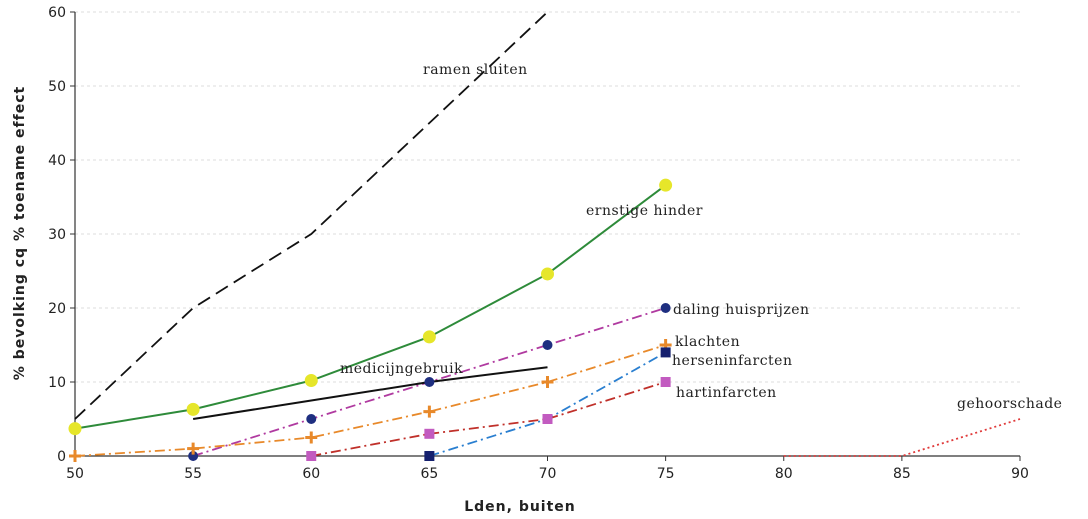  What do you see at coordinates (193, 474) in the screenshot?
I see `x-tick-label-55: 55` at bounding box center [193, 474].